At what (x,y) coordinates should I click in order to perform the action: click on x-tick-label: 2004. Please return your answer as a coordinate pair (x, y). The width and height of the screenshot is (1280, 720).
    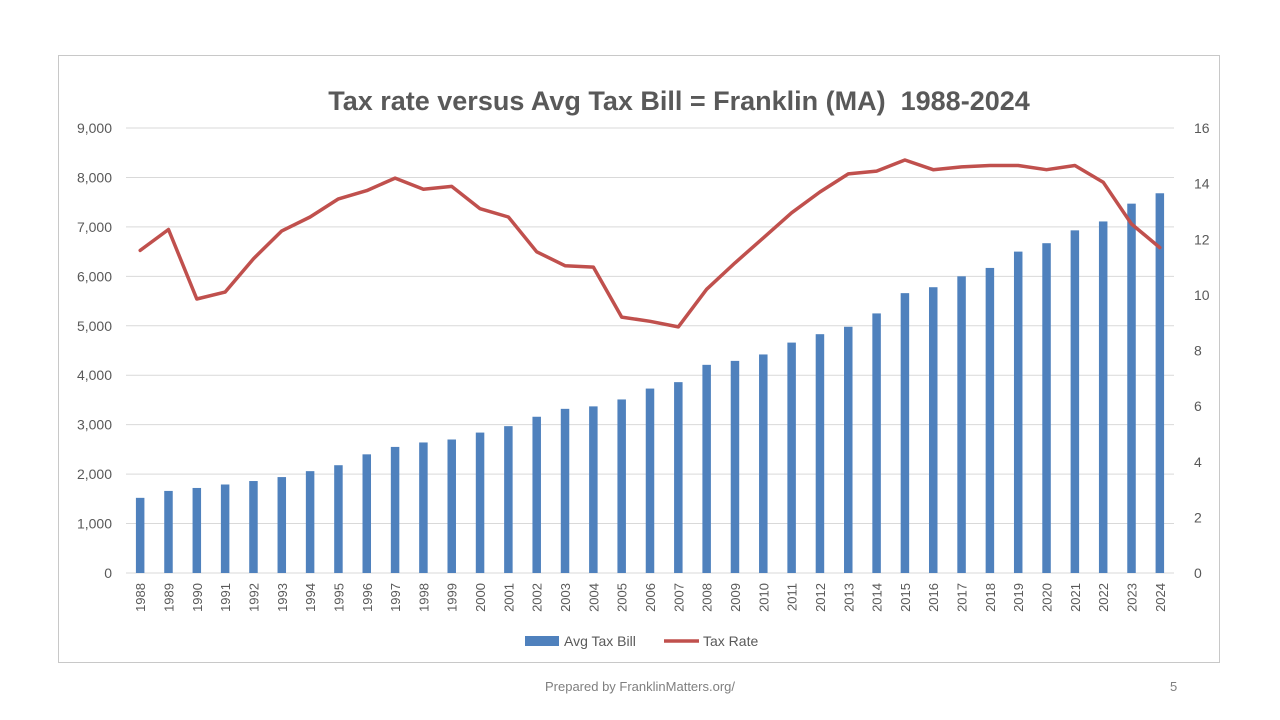
    Looking at the image, I should click on (593, 597).